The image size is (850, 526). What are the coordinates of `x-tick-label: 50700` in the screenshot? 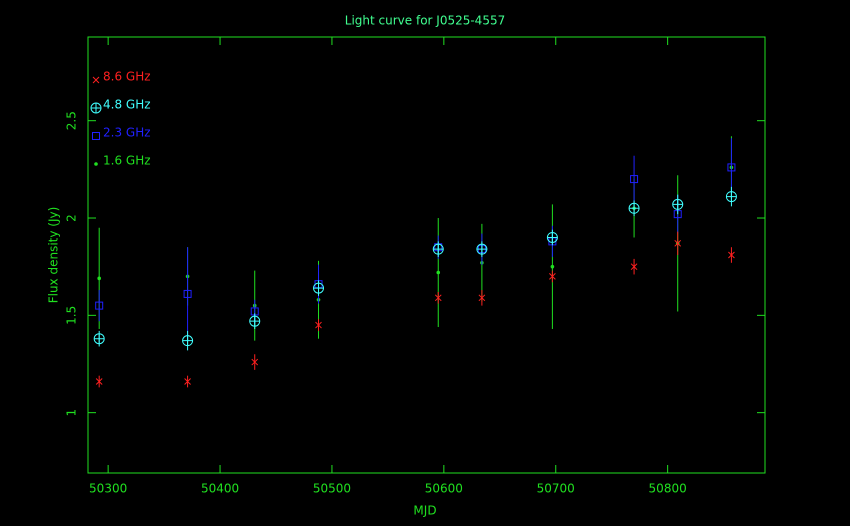 It's located at (556, 489).